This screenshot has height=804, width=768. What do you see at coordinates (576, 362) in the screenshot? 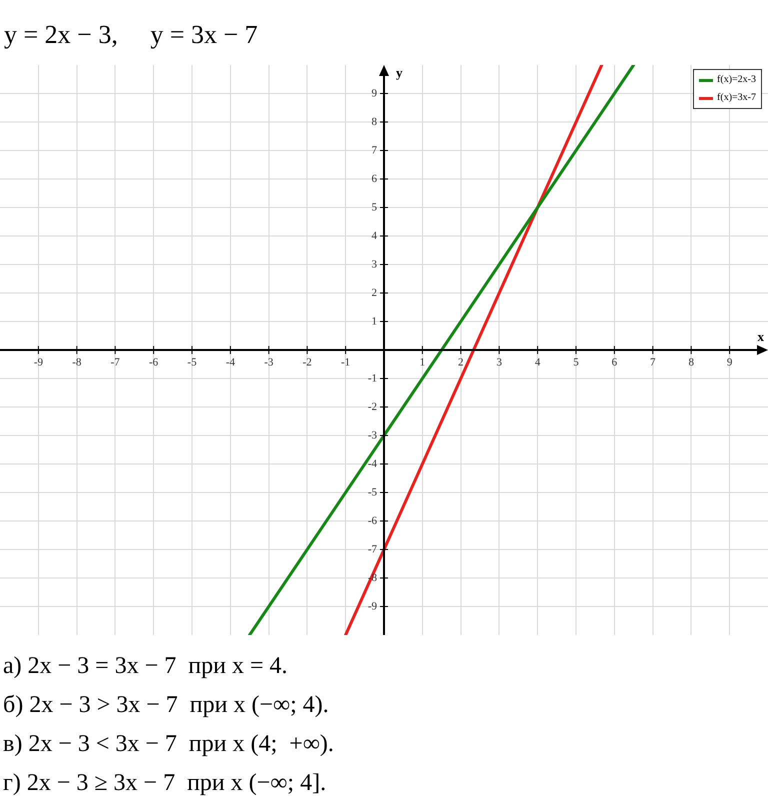
I see `x-tick-label: 5` at bounding box center [576, 362].